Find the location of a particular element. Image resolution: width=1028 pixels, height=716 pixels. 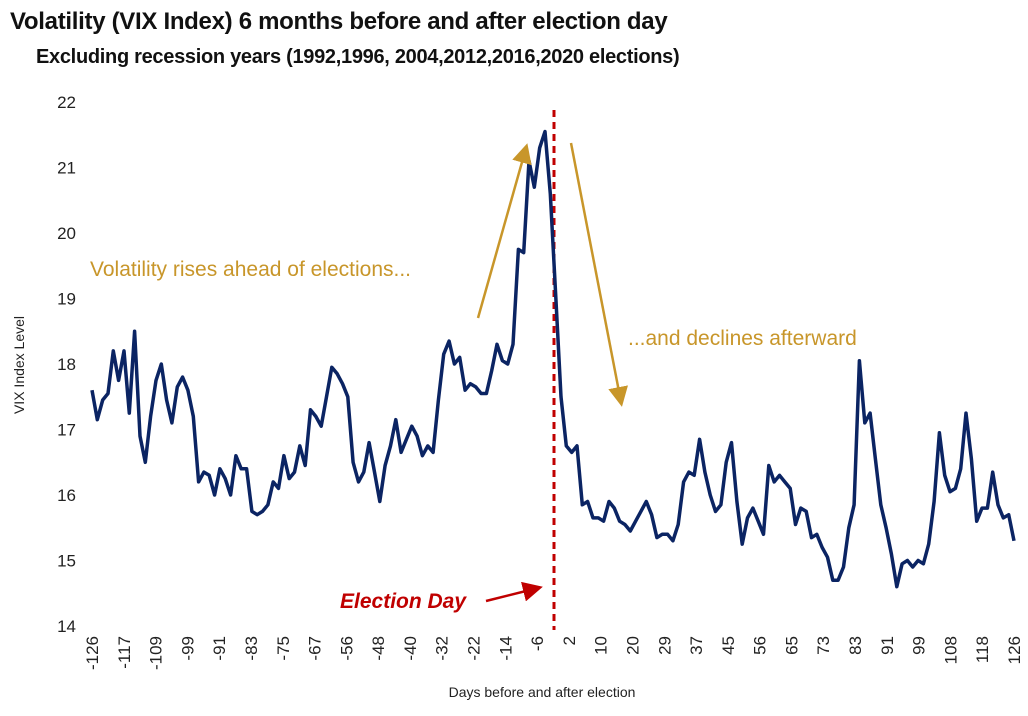

x-tick-label: -83 is located at coordinates (251, 648).